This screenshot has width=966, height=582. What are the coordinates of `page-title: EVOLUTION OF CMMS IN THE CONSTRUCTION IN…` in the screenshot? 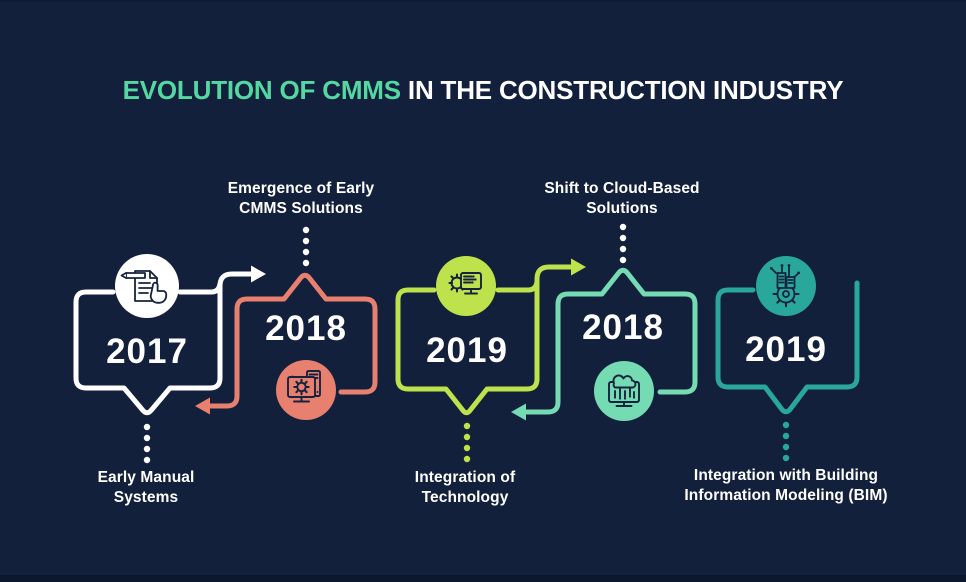 It's located at (483, 90).